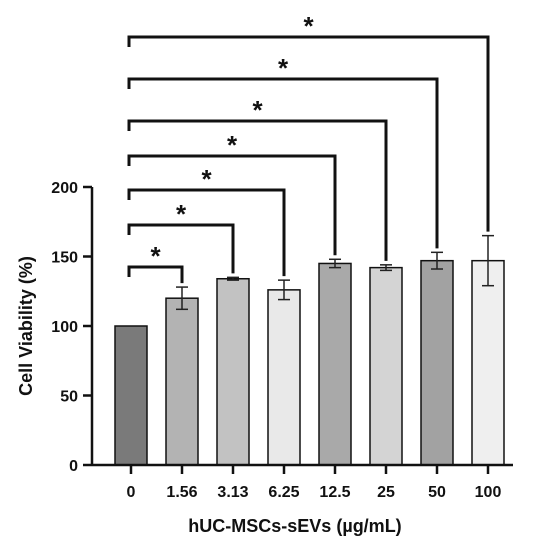  What do you see at coordinates (437, 492) in the screenshot?
I see `x-tick-label: 50` at bounding box center [437, 492].